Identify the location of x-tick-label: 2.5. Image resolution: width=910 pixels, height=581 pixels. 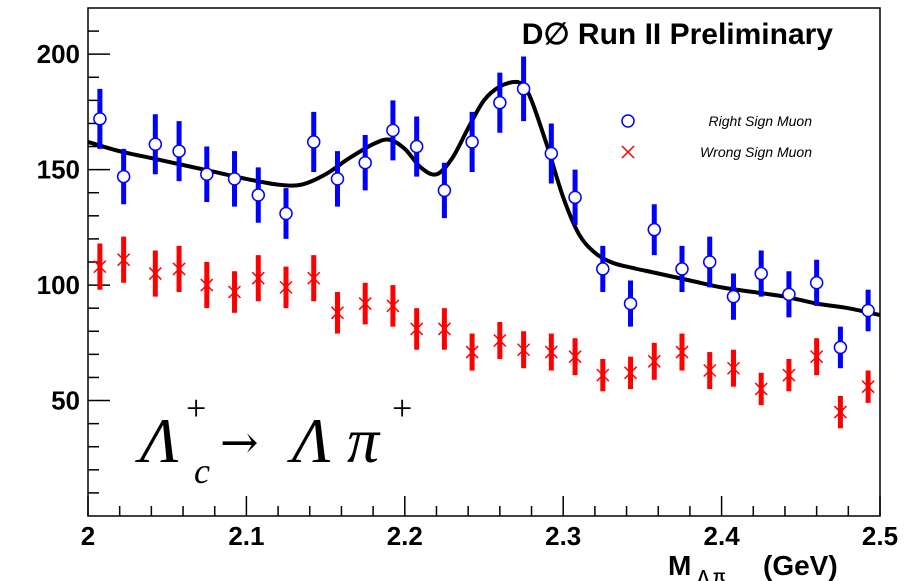
(880, 536).